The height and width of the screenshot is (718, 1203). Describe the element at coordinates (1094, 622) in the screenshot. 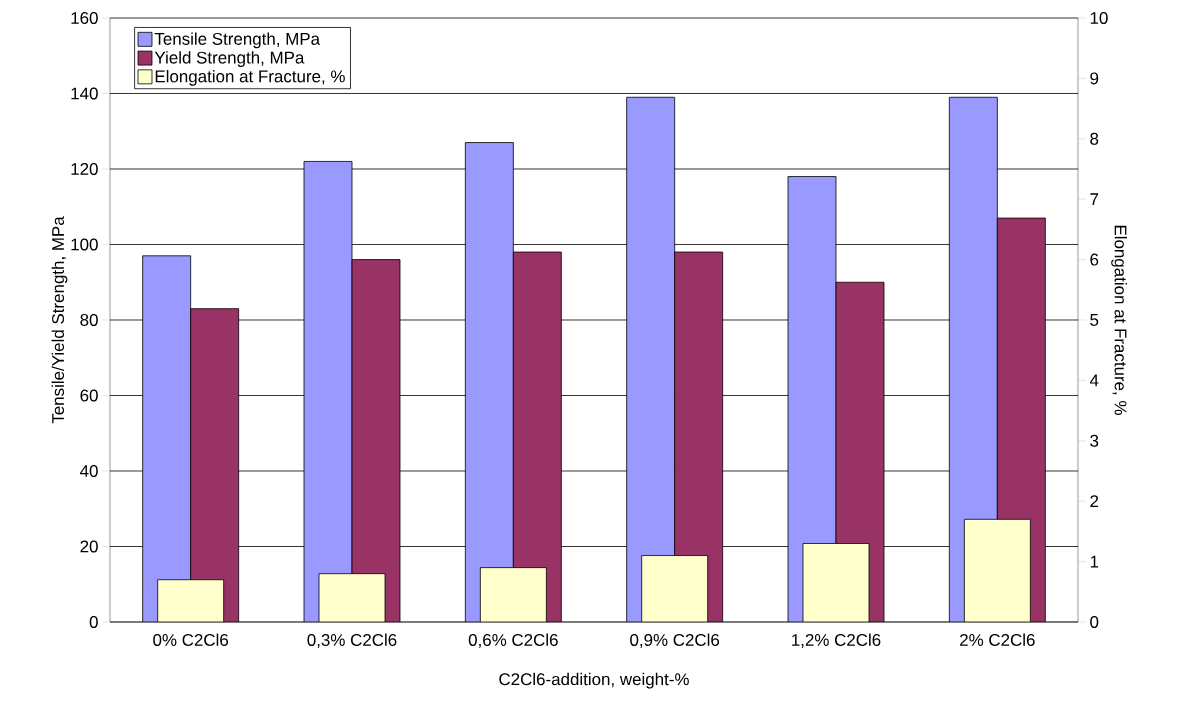

I see `y2-tick-label: 0` at that location.